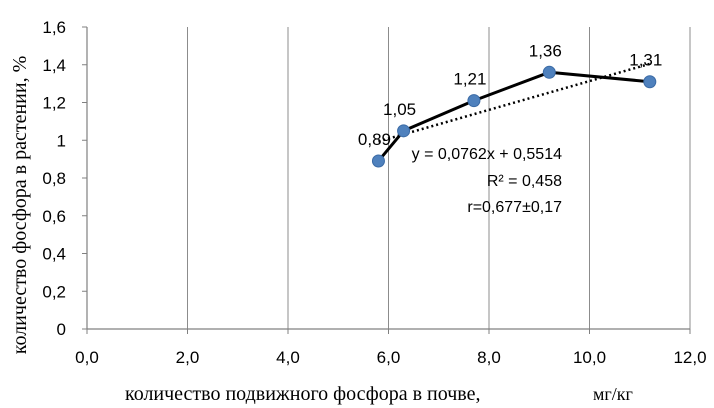 This screenshot has width=714, height=408. What do you see at coordinates (689, 357) in the screenshot?
I see `x-tick-label: 12,0` at bounding box center [689, 357].